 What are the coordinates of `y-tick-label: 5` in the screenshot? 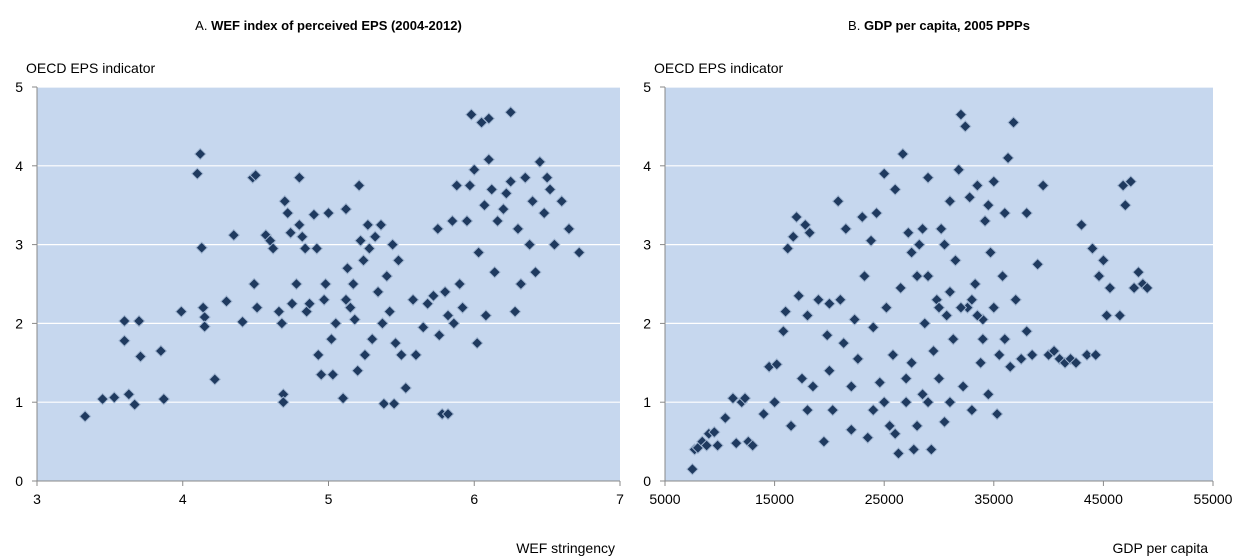 It's located at (19, 87).